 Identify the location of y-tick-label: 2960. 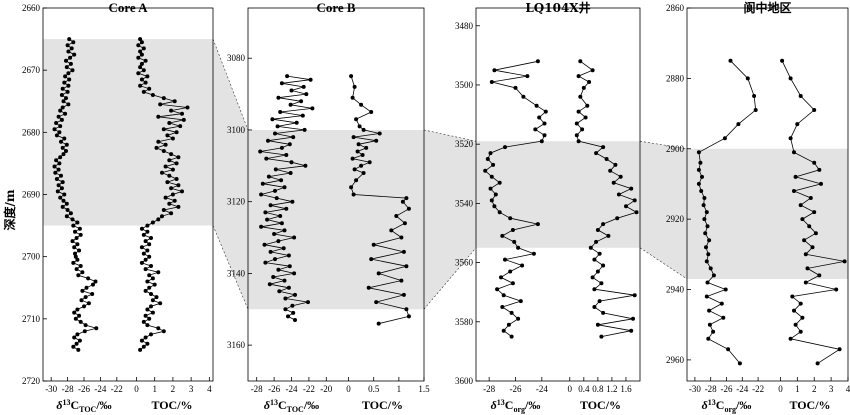
(675, 360).